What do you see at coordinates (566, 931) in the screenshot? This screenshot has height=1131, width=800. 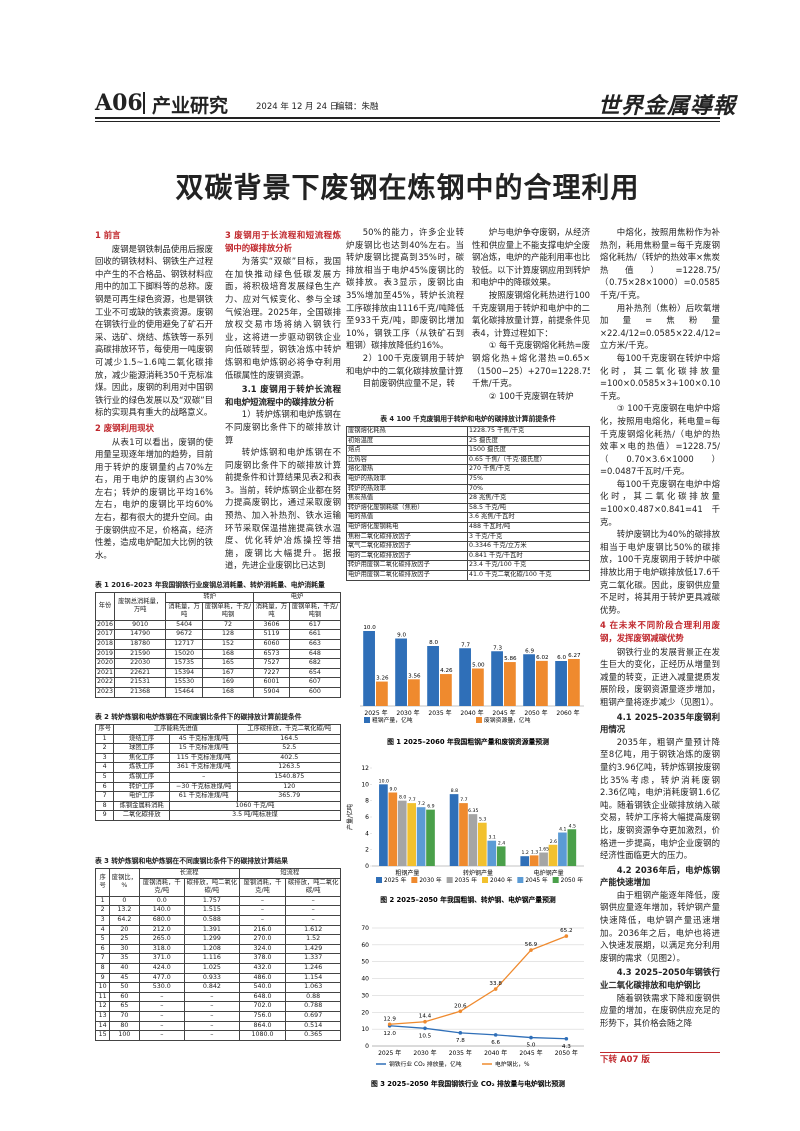 I see `data-label: 65.2` at bounding box center [566, 931].